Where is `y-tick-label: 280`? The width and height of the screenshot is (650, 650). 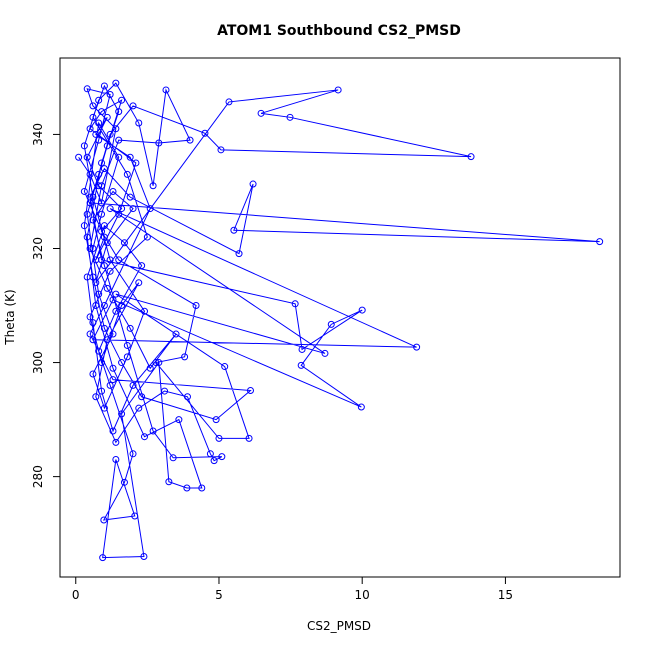
y-tick-label: 280 is located at coordinates (38, 476).